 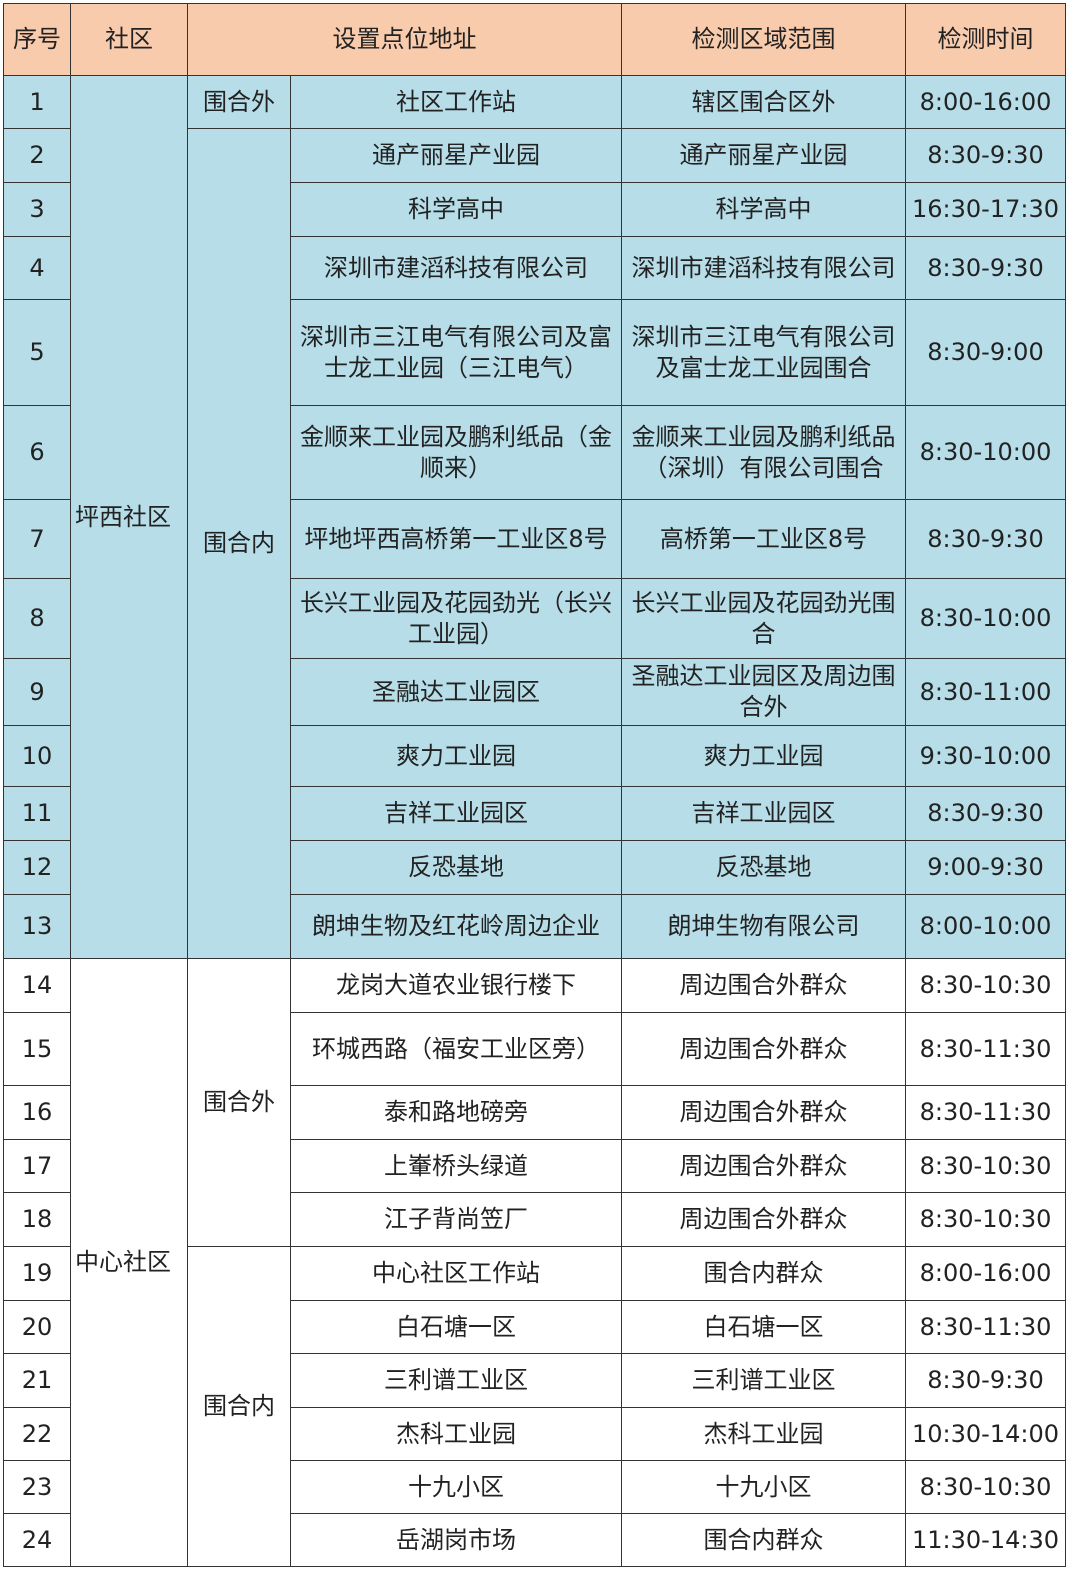 What do you see at coordinates (763, 692) in the screenshot?
I see `detection-area: 圣融达工业园区及周边围合外` at bounding box center [763, 692].